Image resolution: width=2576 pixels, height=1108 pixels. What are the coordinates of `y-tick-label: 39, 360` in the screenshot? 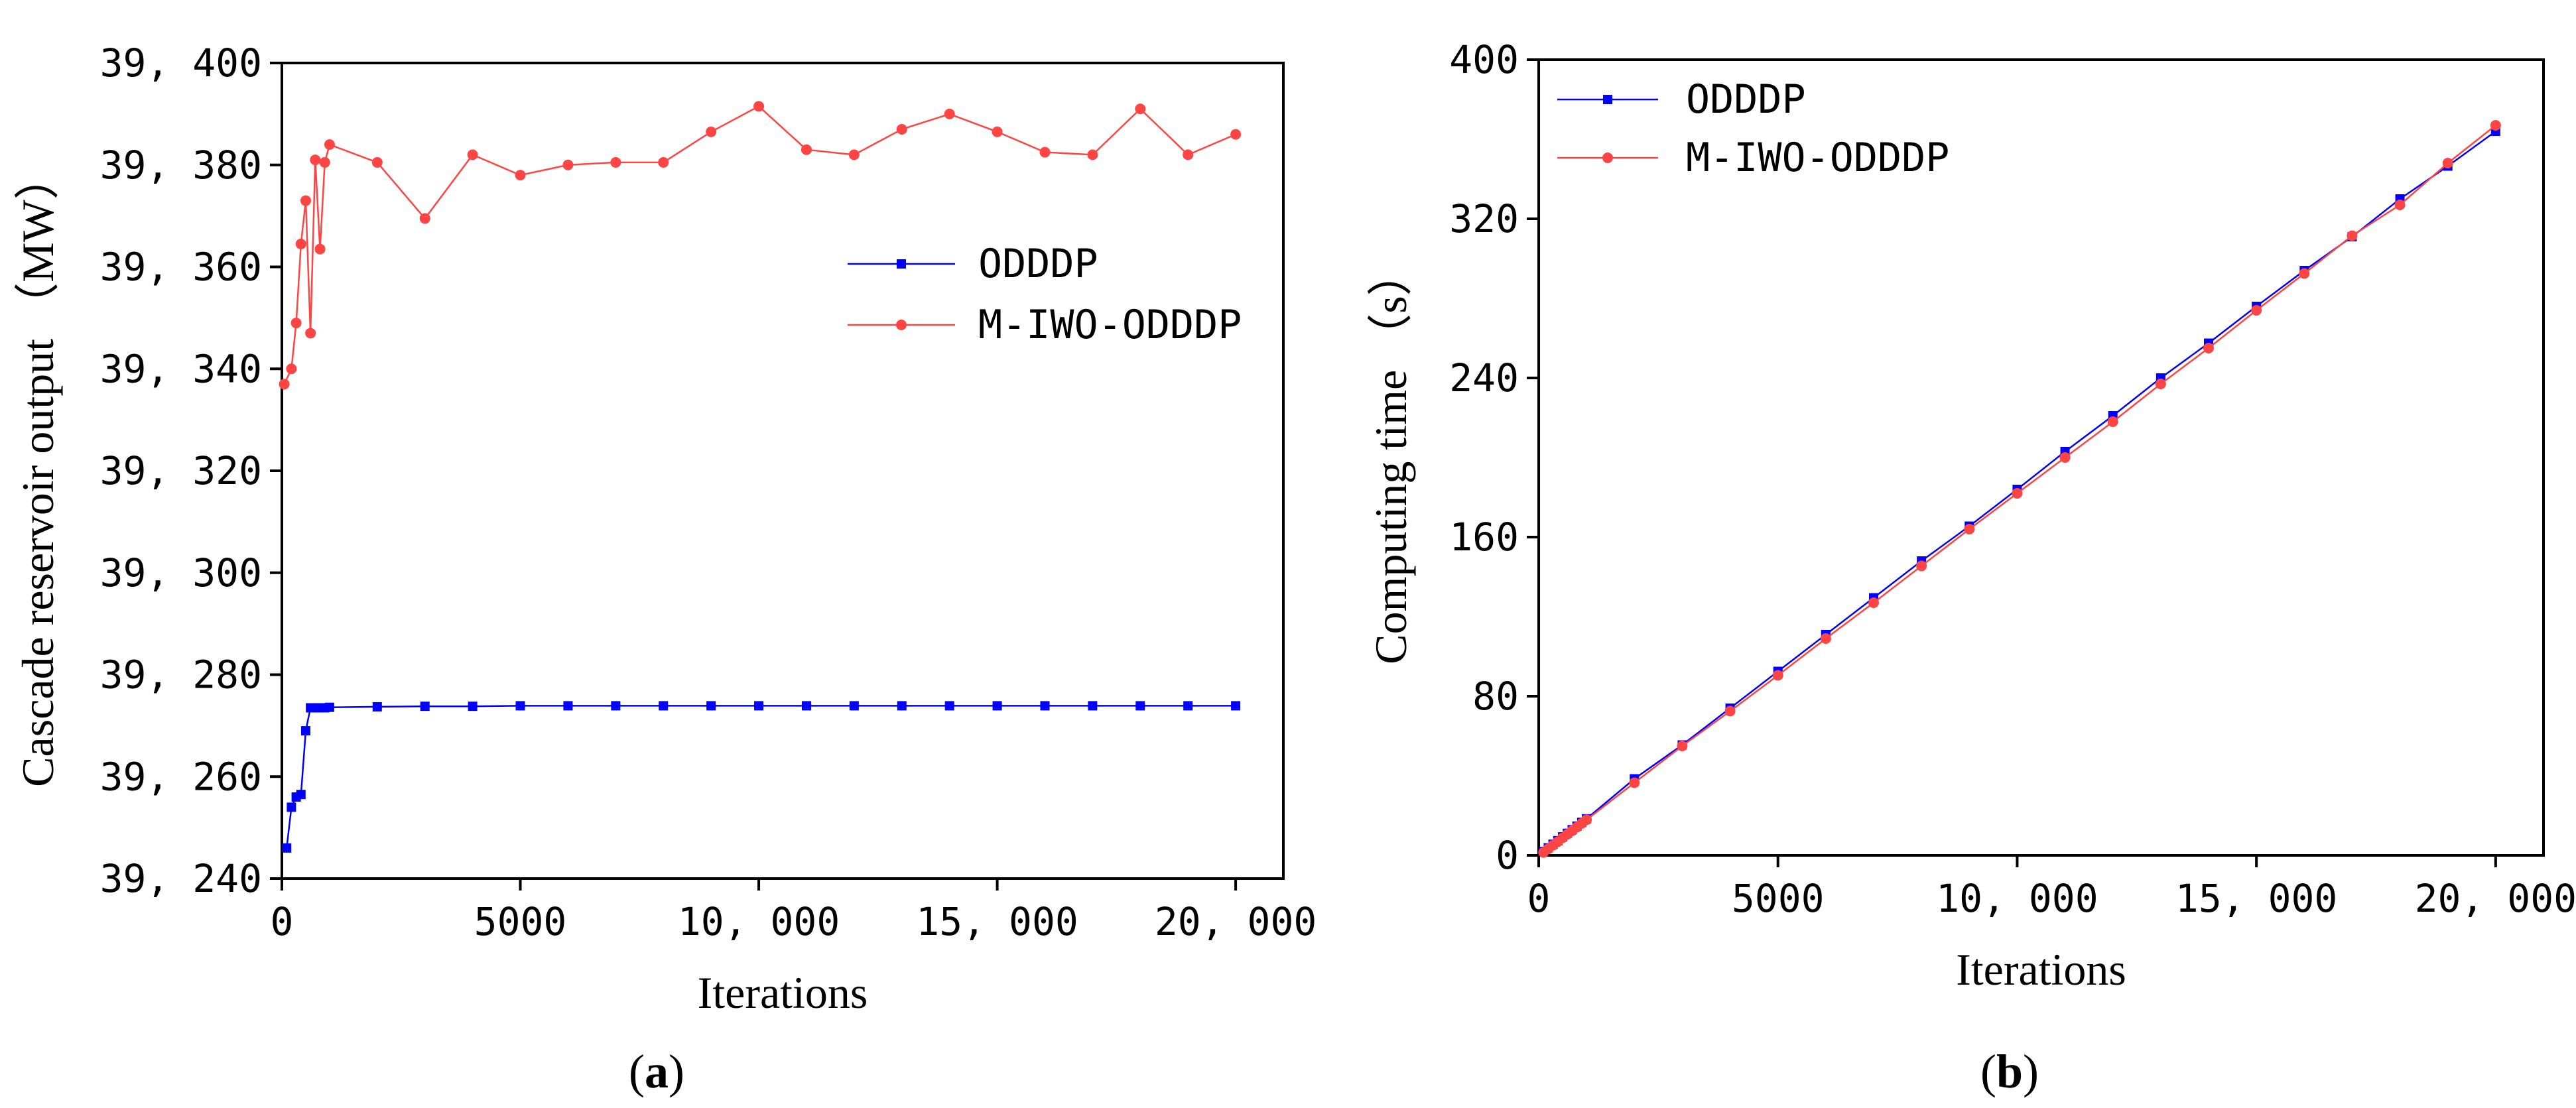 It's located at (181, 267).